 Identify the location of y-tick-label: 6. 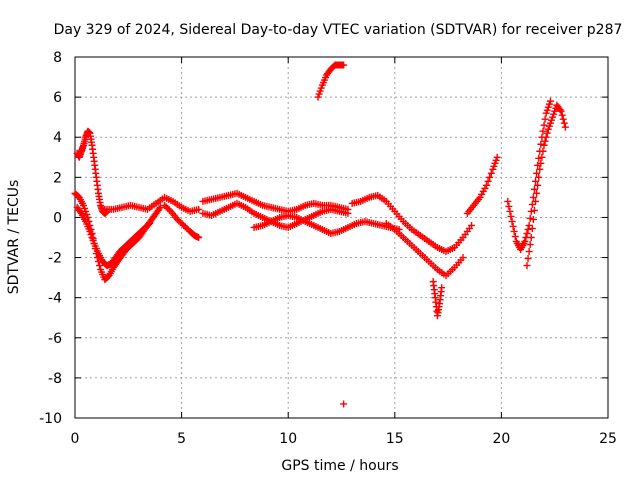
(57, 98).